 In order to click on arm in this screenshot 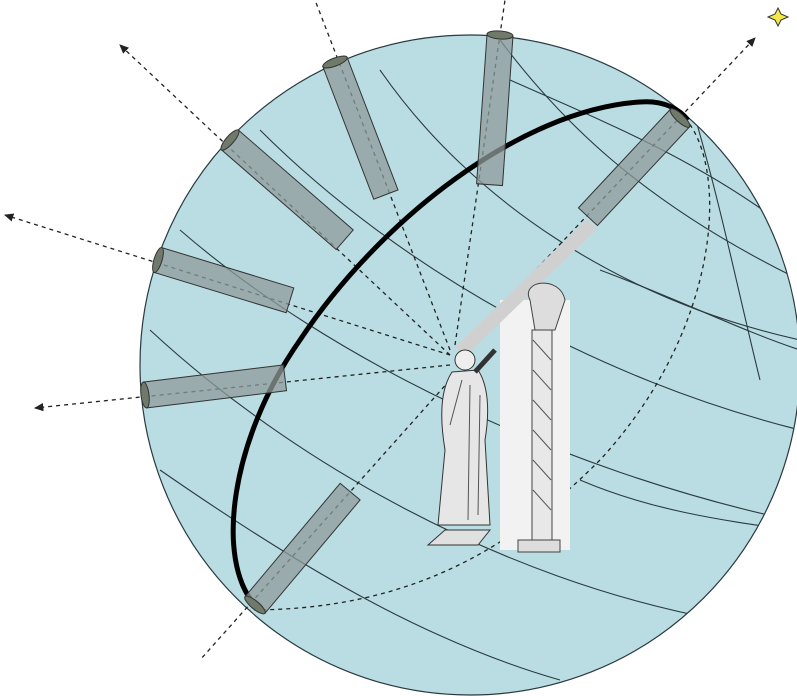, I will do `click(485, 361)`.